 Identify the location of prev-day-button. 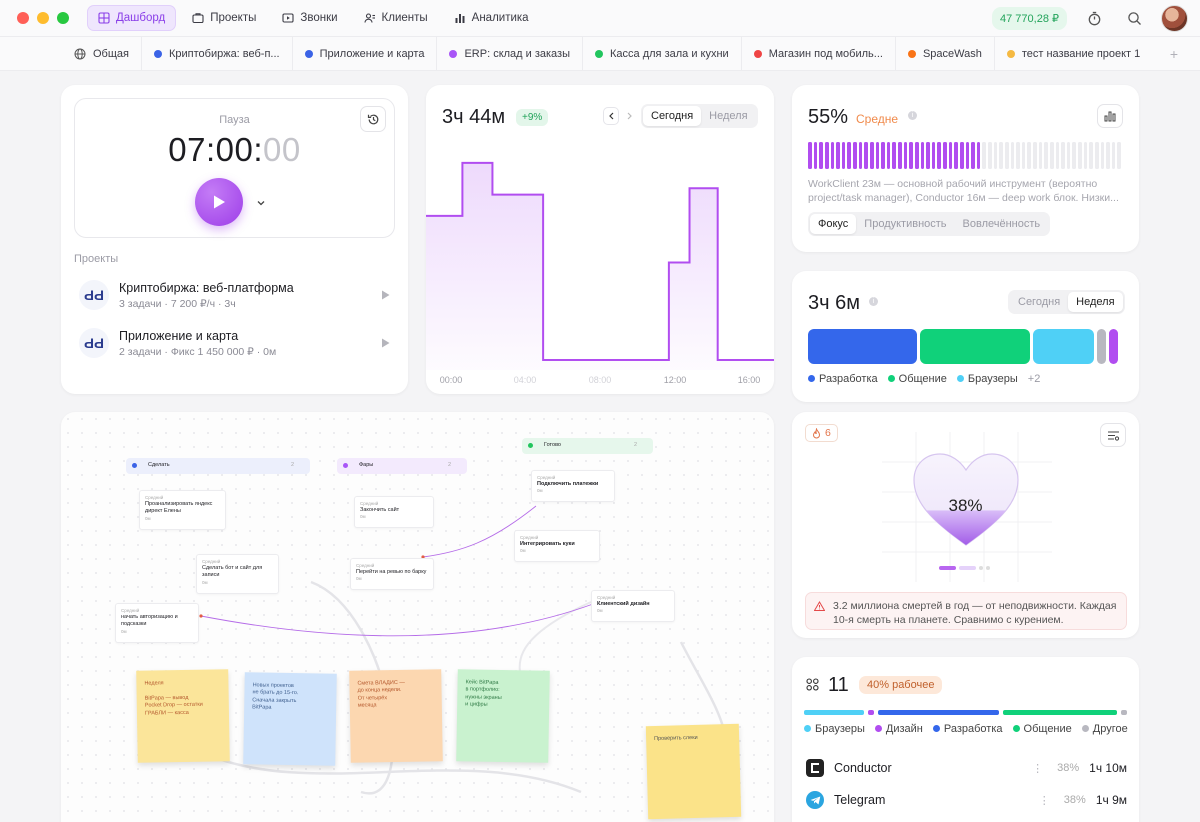
(611, 116).